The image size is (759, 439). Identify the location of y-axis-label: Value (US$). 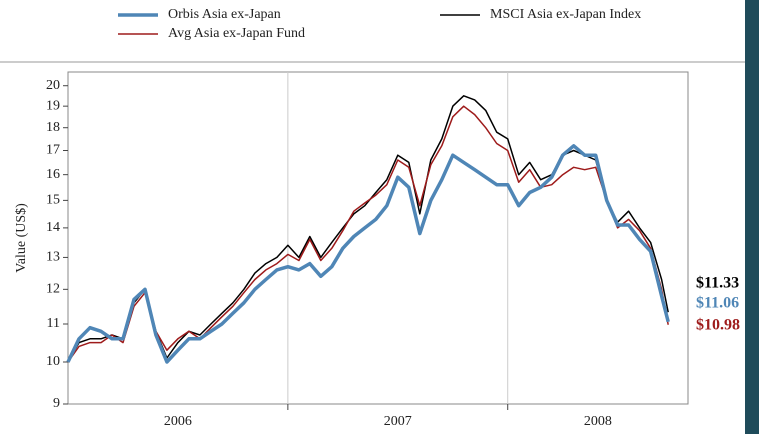
(21, 238).